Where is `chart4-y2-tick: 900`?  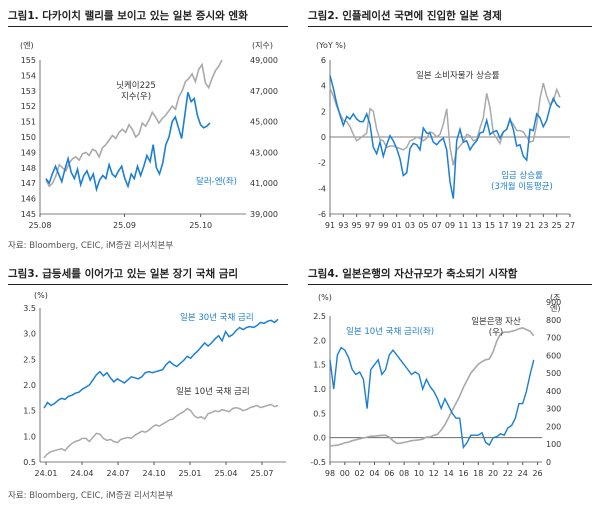
chart4-y2-tick: 900 is located at coordinates (553, 302).